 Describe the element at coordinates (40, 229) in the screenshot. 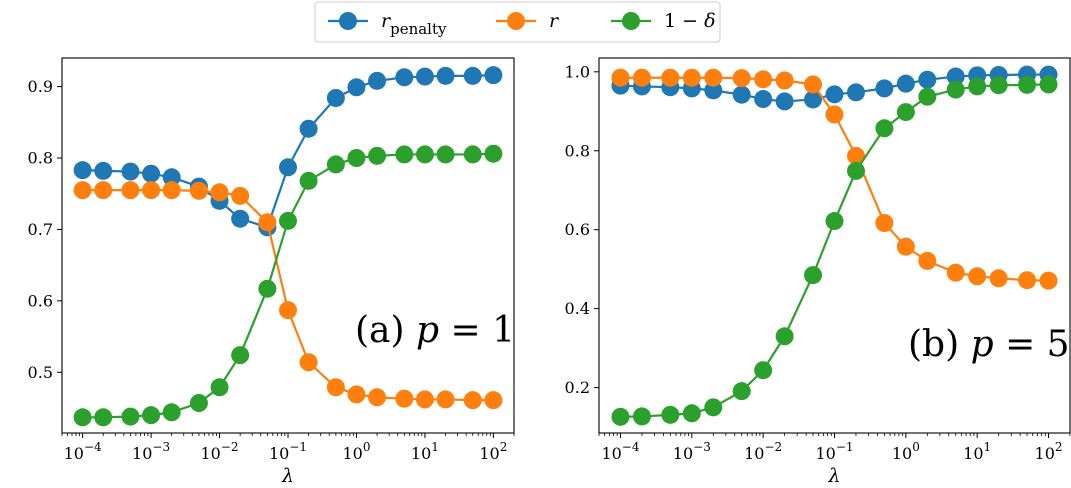

I see `y-tick-label-2: 0.7` at that location.